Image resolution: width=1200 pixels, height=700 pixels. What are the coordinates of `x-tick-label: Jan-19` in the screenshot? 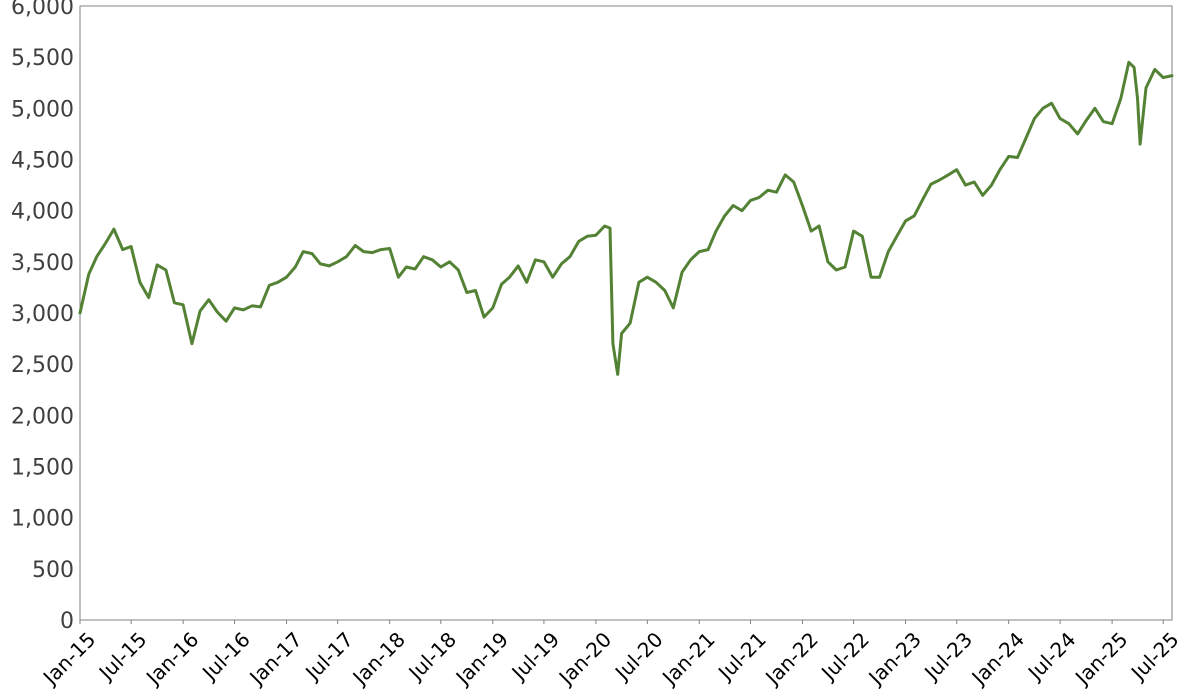 It's located at (481, 658).